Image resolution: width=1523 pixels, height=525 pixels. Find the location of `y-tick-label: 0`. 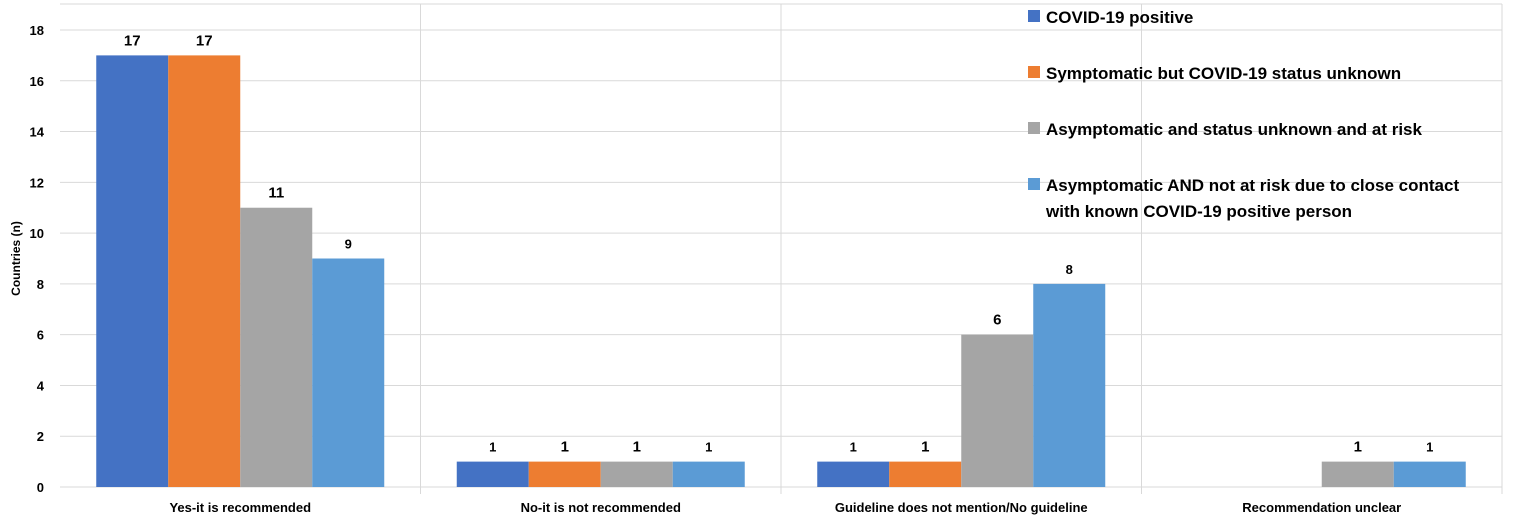

y-tick-label: 0 is located at coordinates (40, 487).